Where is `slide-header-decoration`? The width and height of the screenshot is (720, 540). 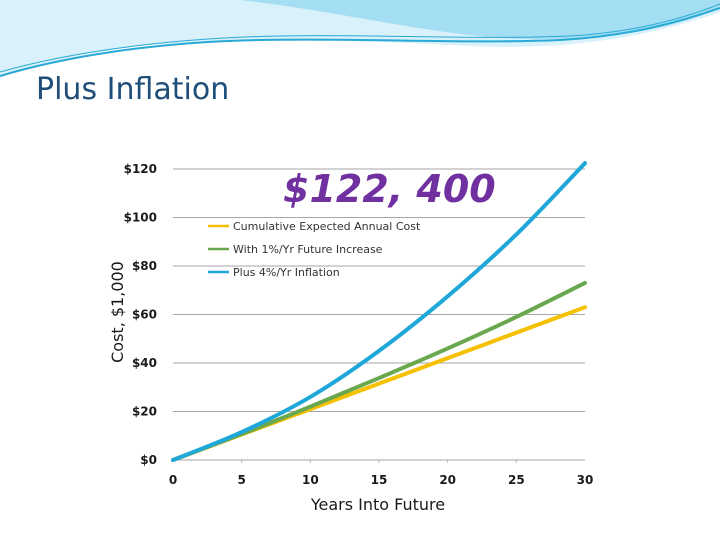
slide-header-decoration is located at coordinates (360, 39).